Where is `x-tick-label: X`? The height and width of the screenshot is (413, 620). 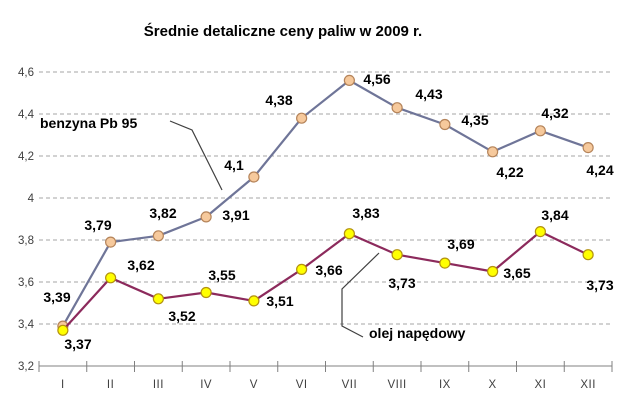 x-tick-label: X is located at coordinates (493, 385).